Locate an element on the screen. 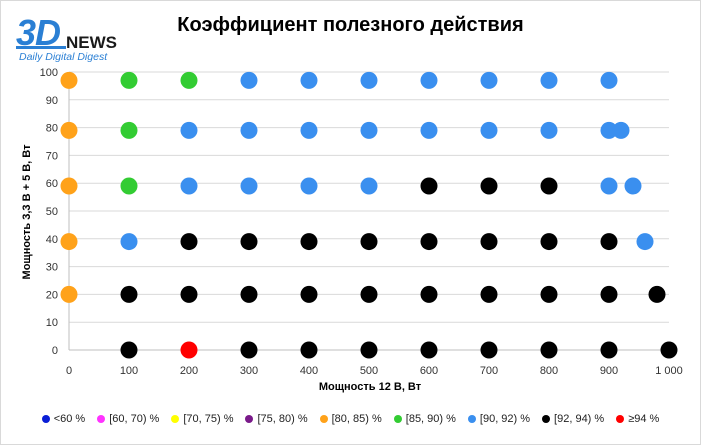 This screenshot has height=445, width=701. legend-label: ≥94 % is located at coordinates (644, 419).